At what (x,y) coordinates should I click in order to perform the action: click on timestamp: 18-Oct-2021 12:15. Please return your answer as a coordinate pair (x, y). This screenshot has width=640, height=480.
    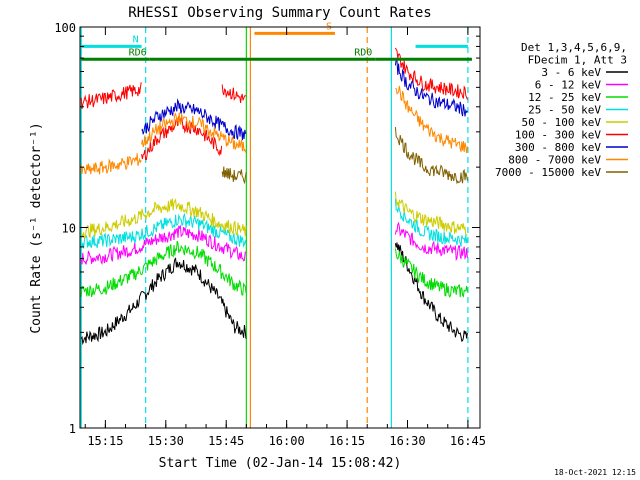
    Looking at the image, I should click on (595, 472).